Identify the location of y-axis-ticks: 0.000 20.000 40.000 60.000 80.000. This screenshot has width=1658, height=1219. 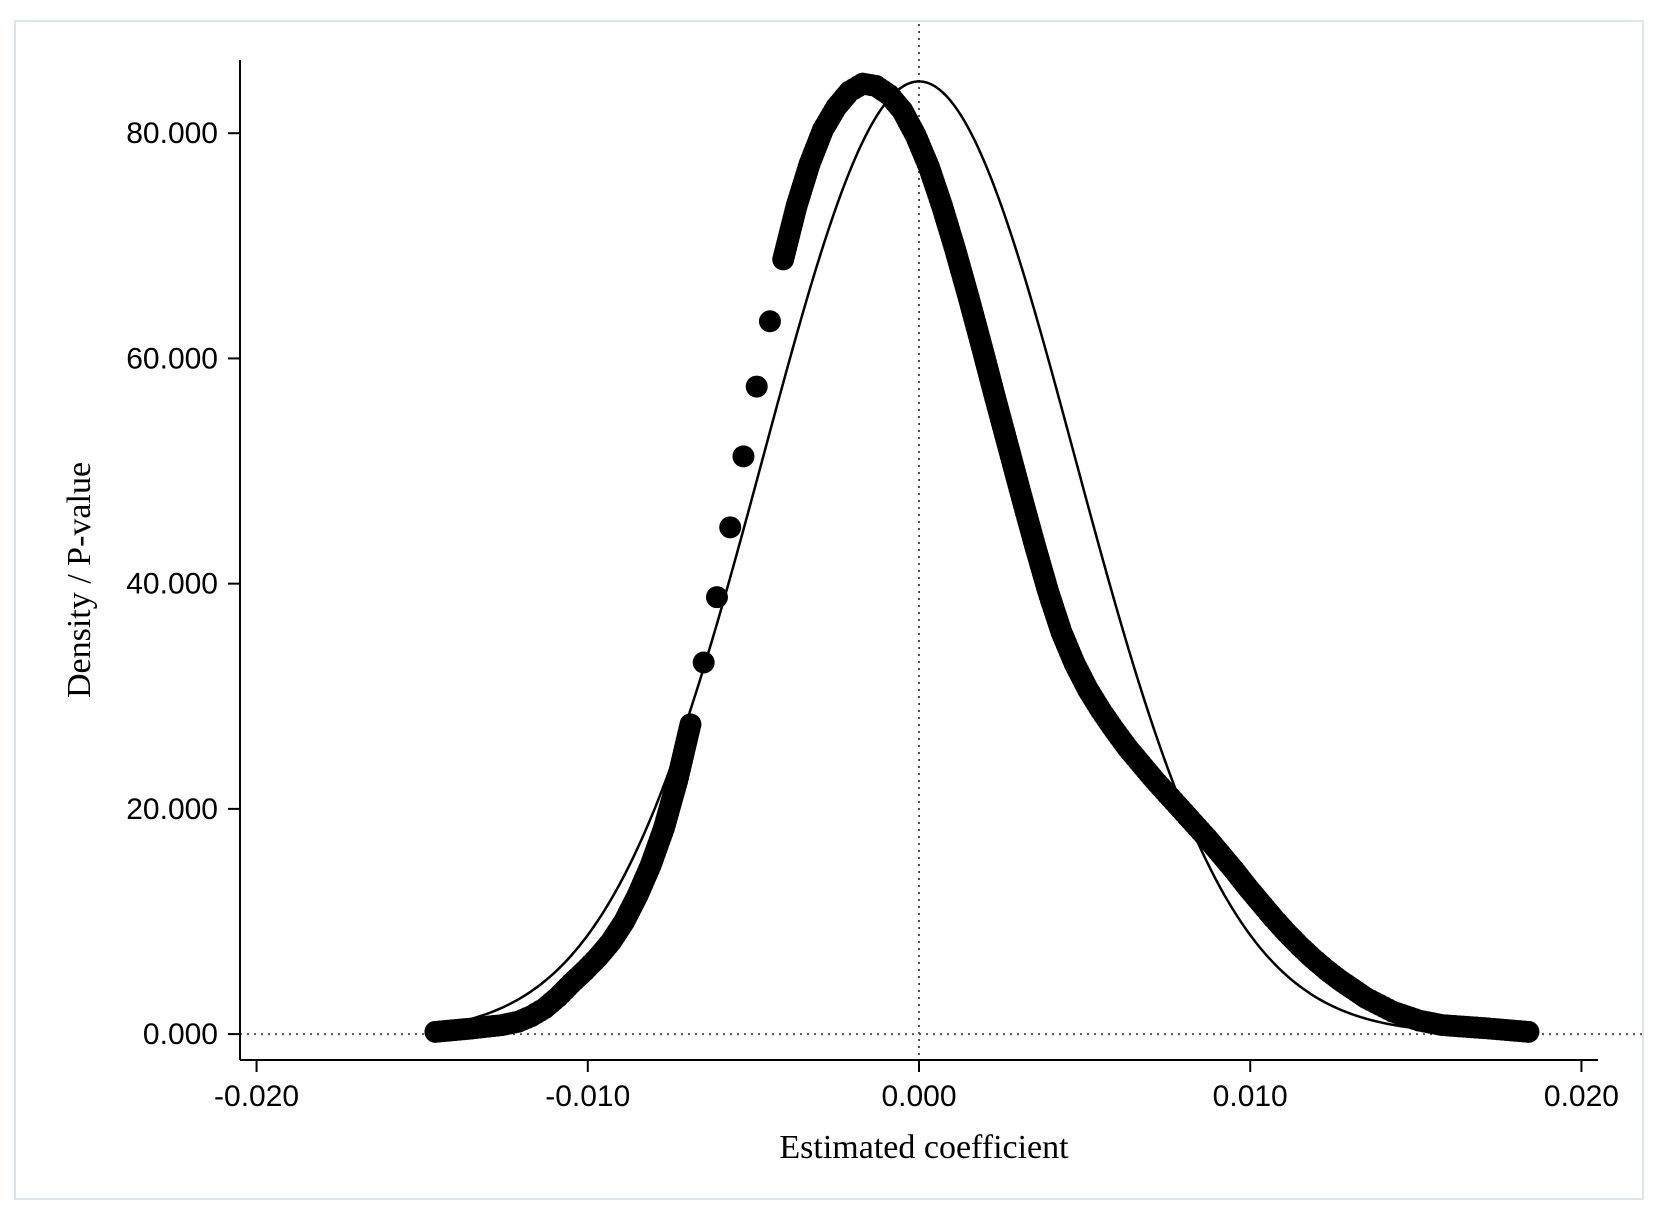
(183, 584).